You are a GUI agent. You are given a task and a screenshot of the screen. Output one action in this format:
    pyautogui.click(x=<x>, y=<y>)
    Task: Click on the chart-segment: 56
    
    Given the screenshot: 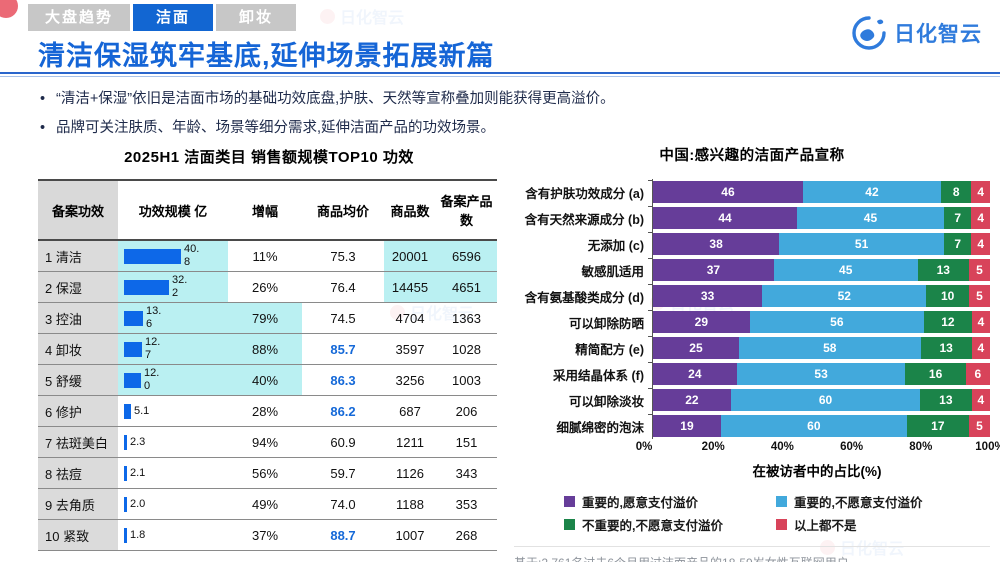 What is the action you would take?
    pyautogui.click(x=836, y=322)
    